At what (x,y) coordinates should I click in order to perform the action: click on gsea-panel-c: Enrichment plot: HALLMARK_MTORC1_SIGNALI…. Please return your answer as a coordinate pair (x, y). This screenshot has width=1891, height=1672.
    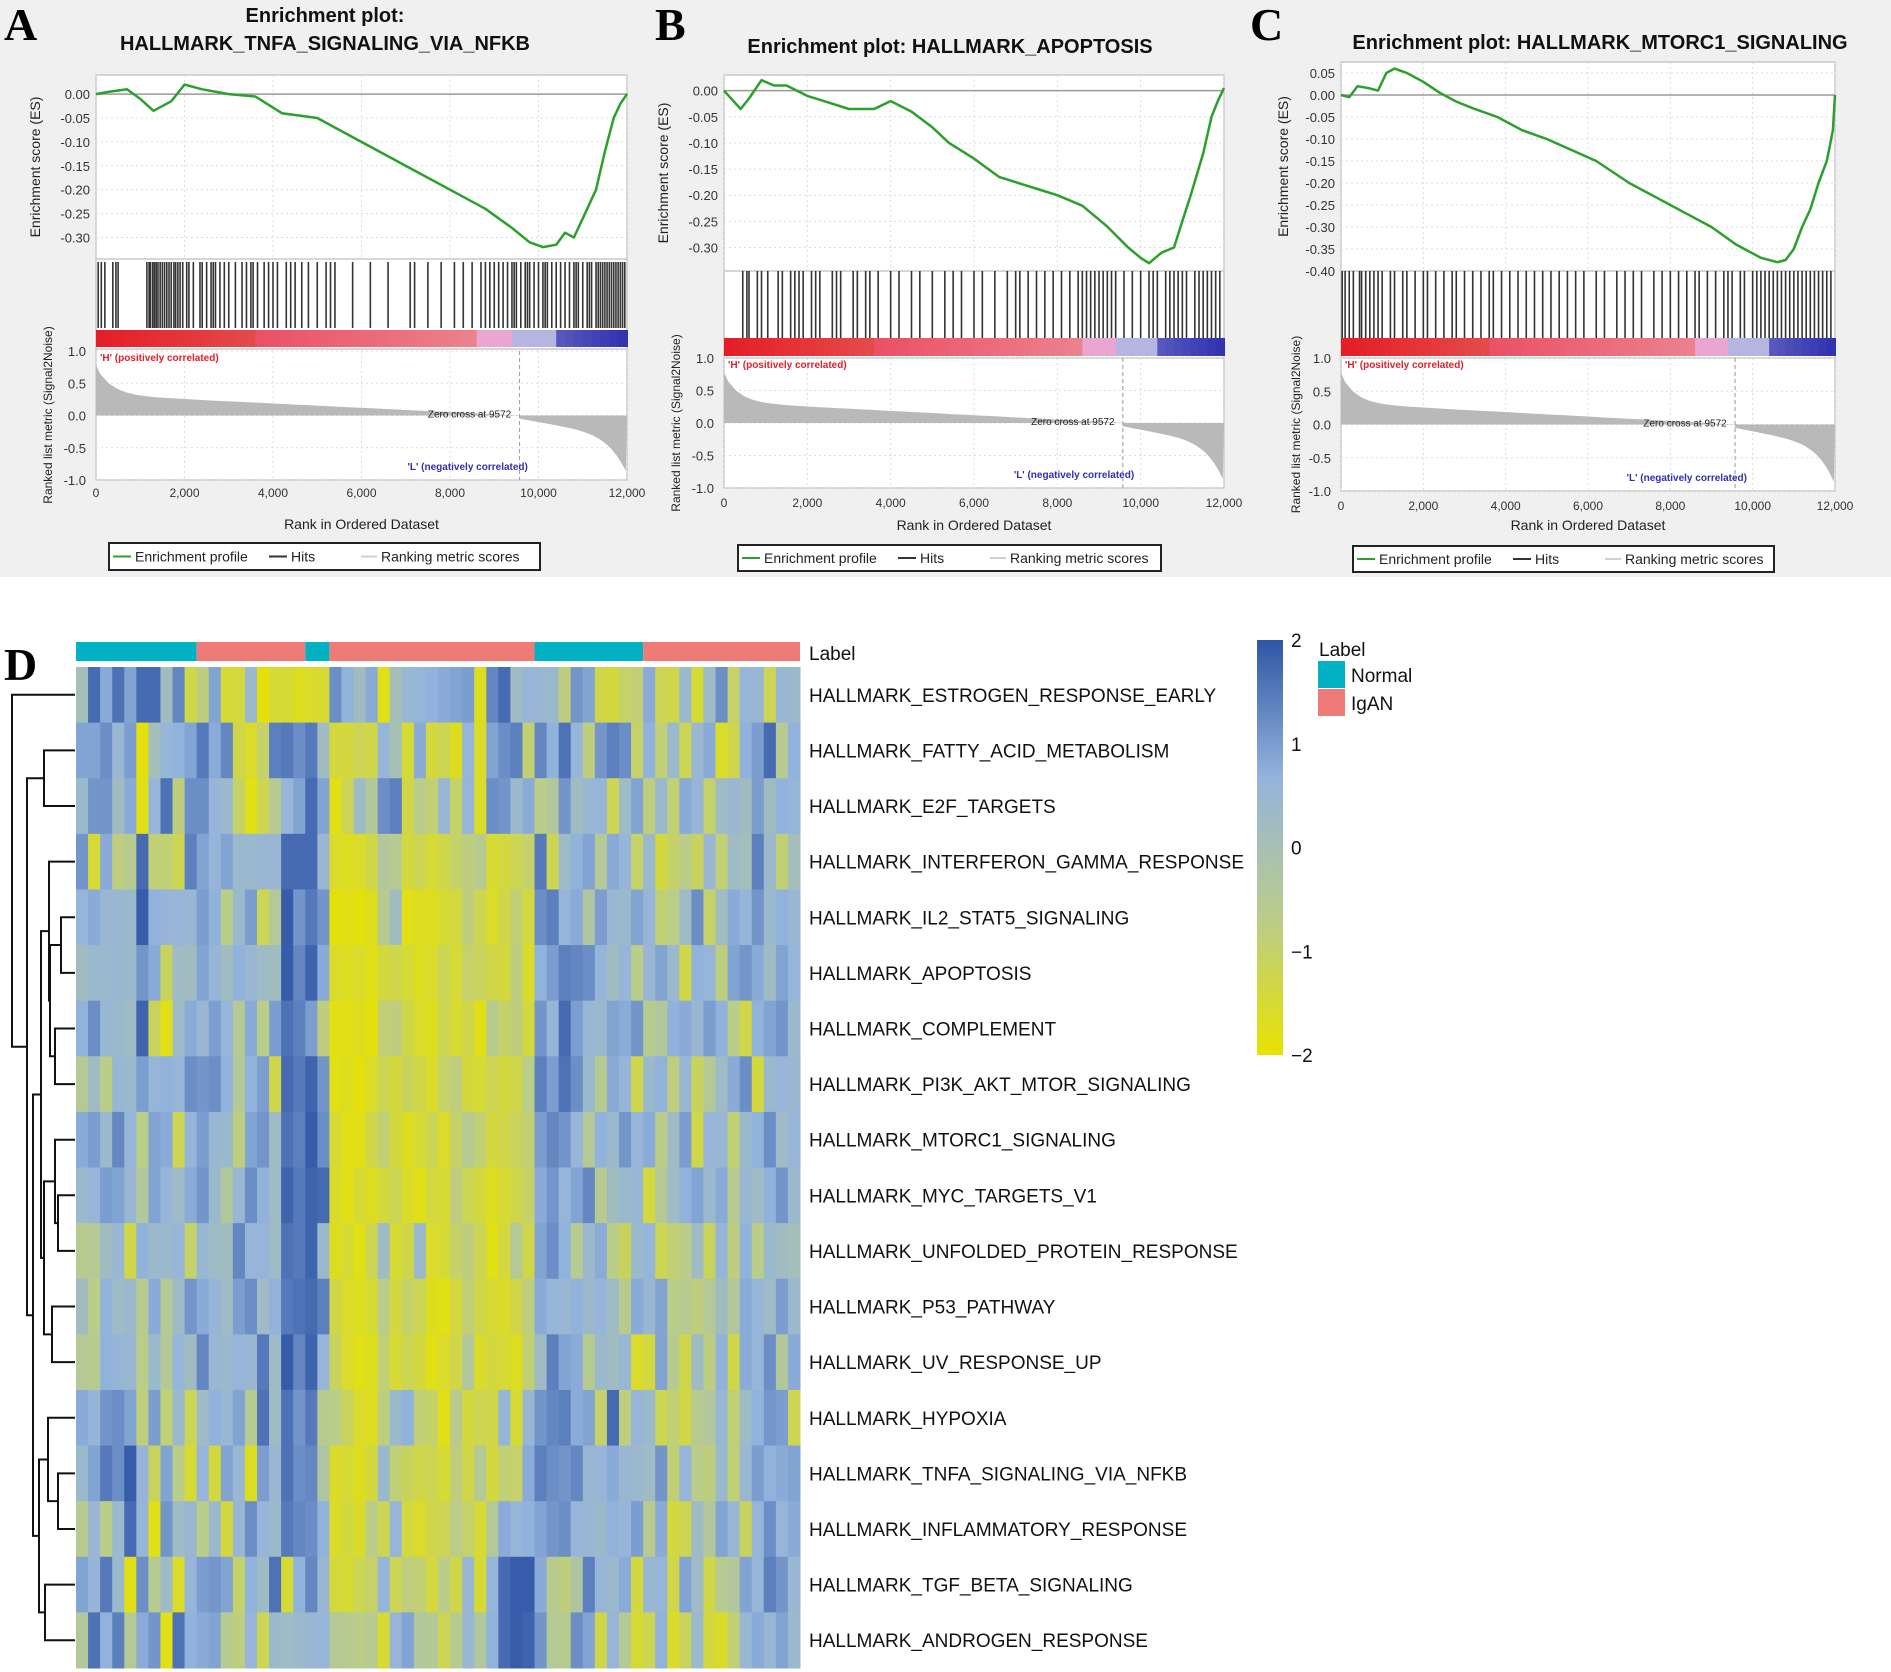
    Looking at the image, I should click on (1564, 302).